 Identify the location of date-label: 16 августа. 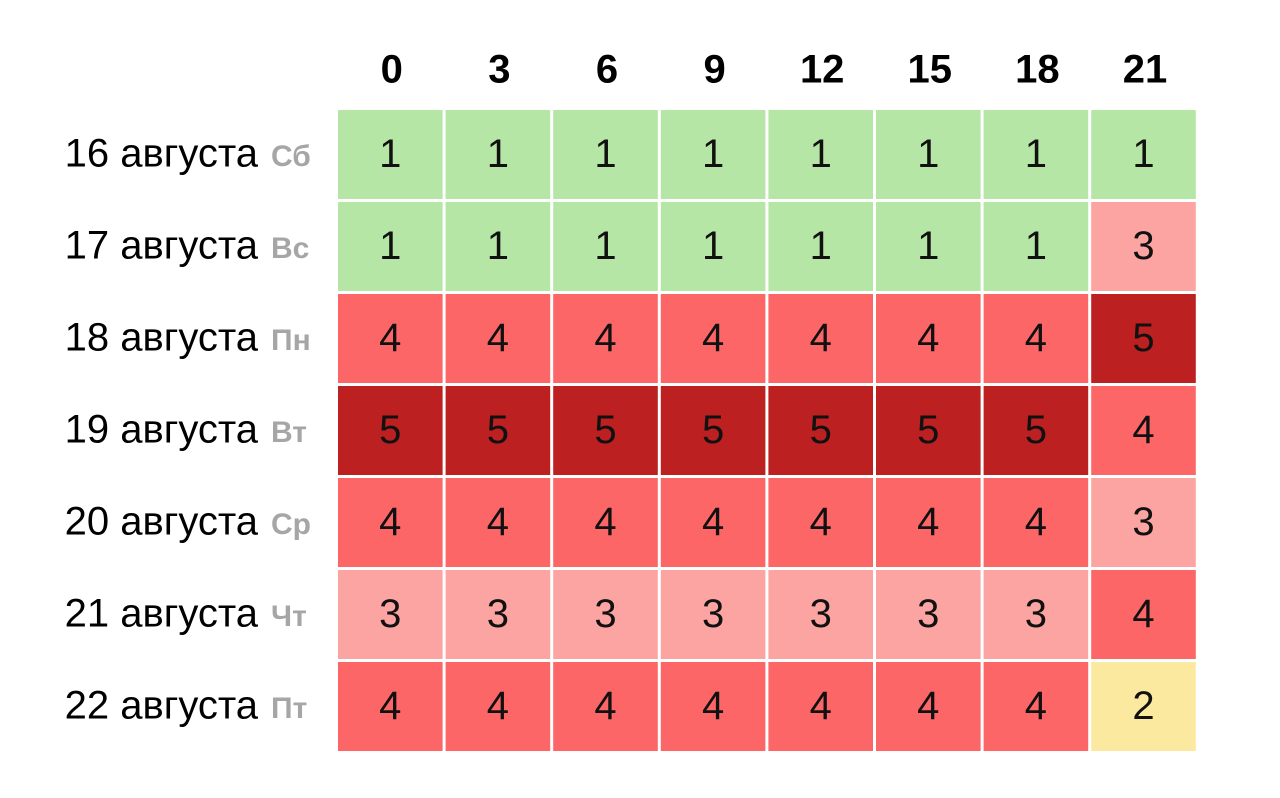
(162, 154).